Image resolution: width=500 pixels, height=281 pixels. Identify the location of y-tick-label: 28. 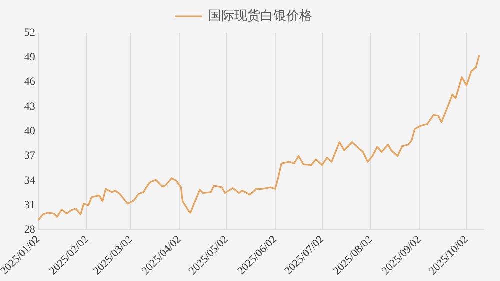
(30, 230).